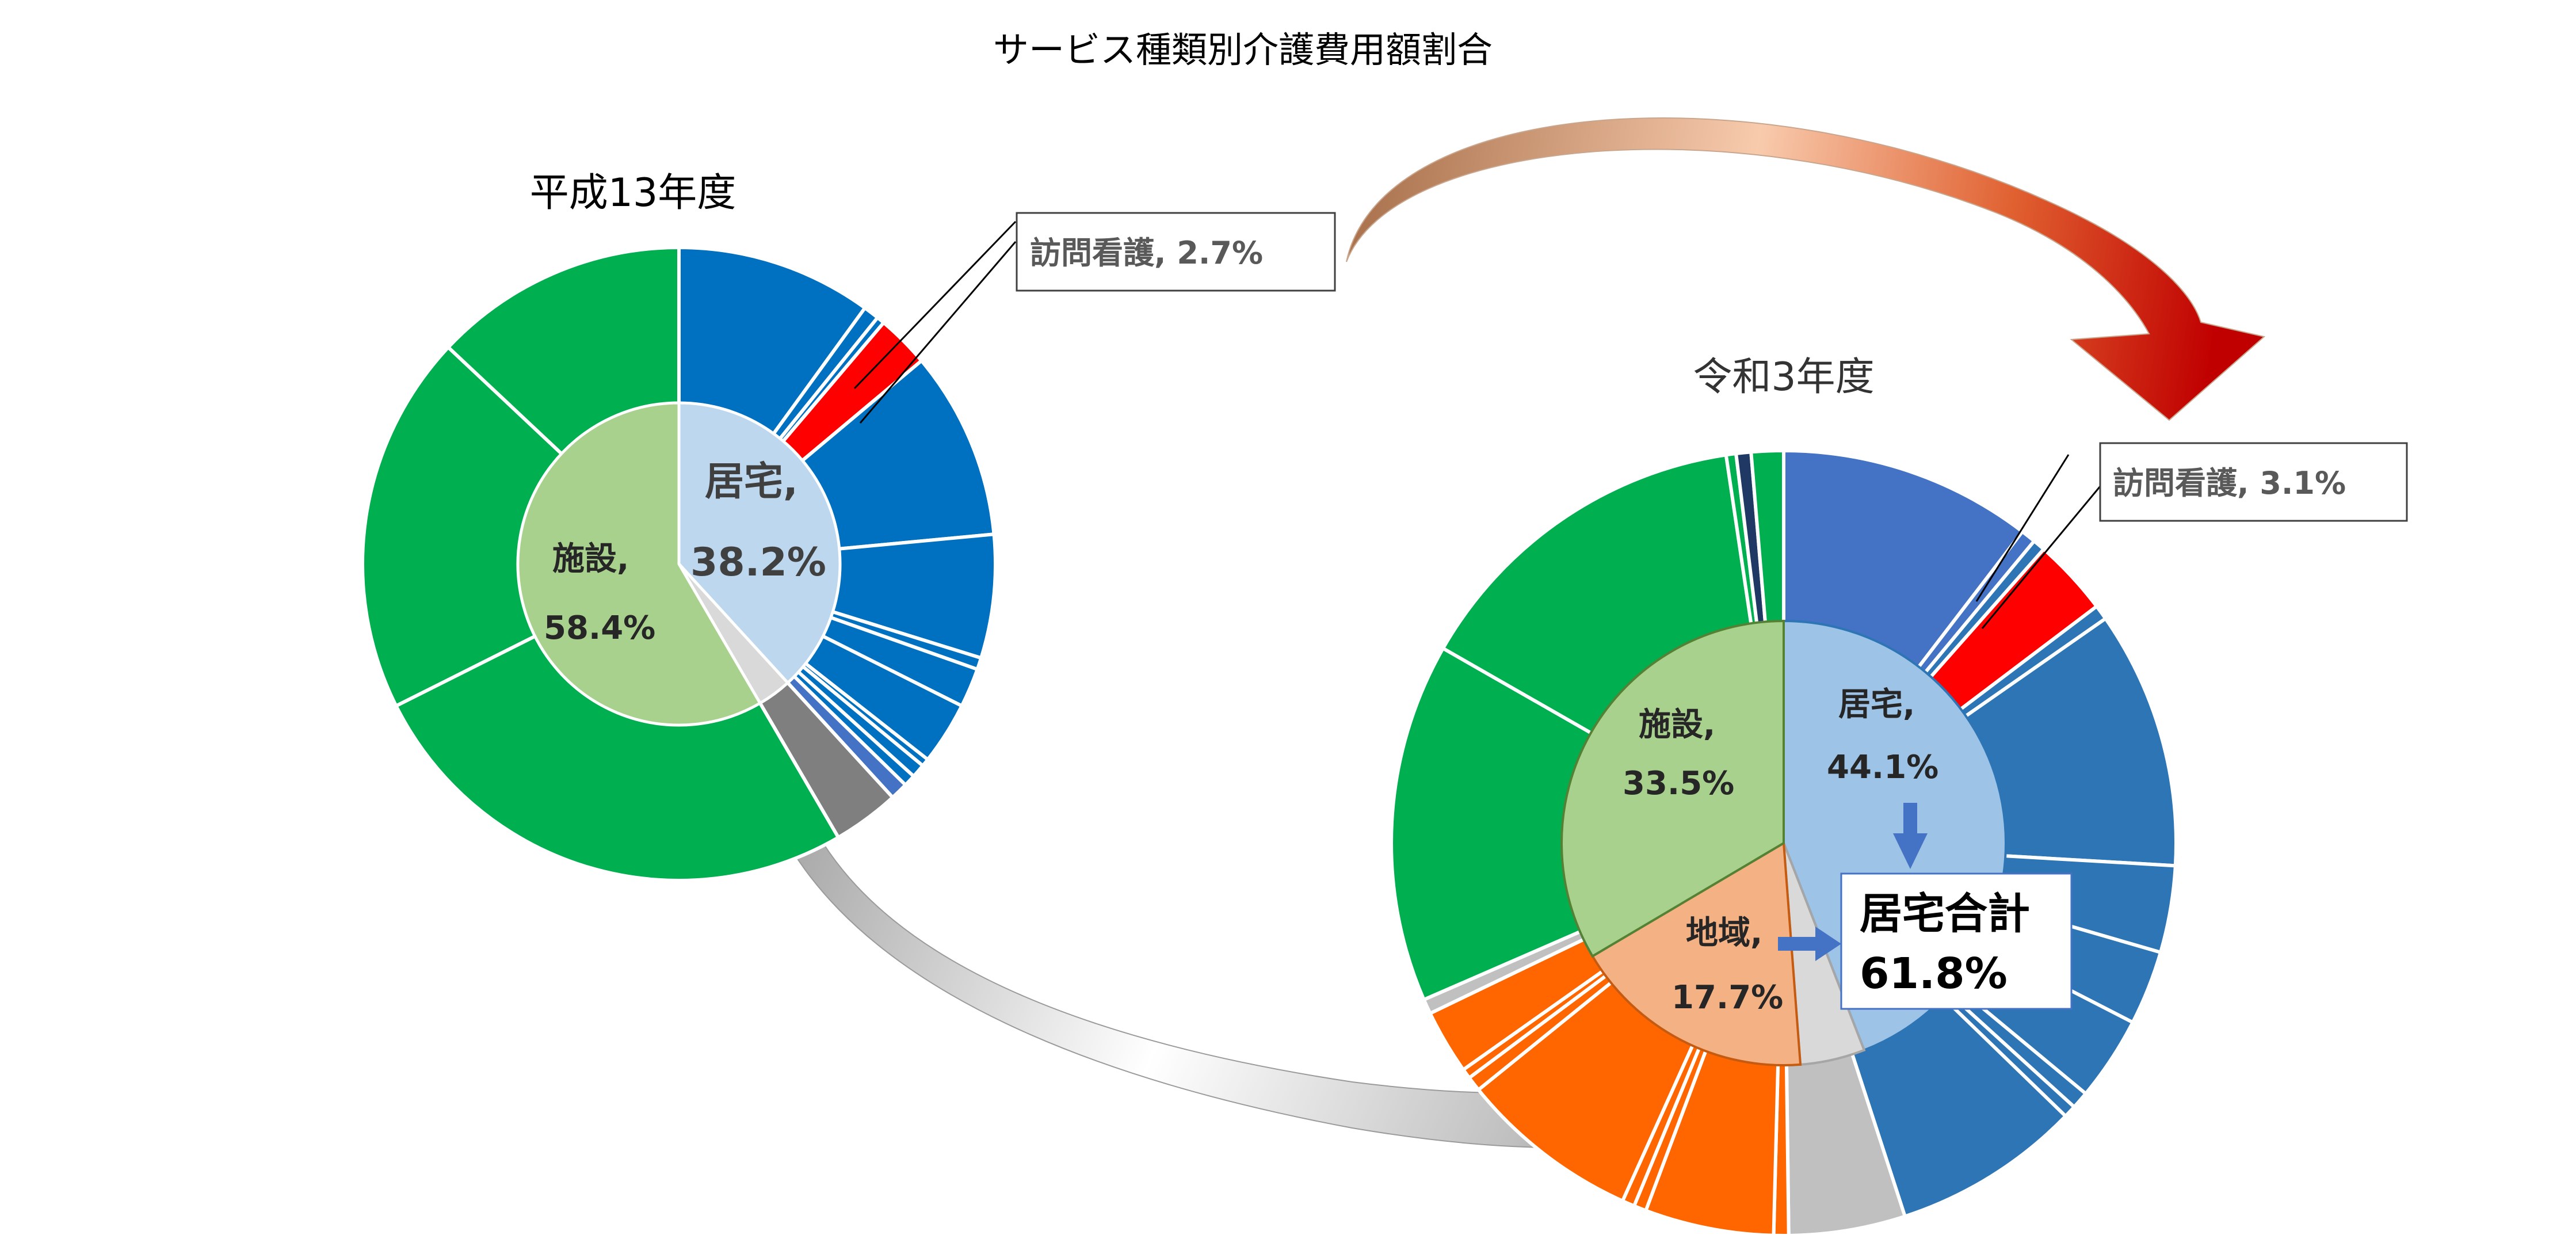  Describe the element at coordinates (1945, 914) in the screenshot. I see `home-total-label: 居宅合計` at that location.